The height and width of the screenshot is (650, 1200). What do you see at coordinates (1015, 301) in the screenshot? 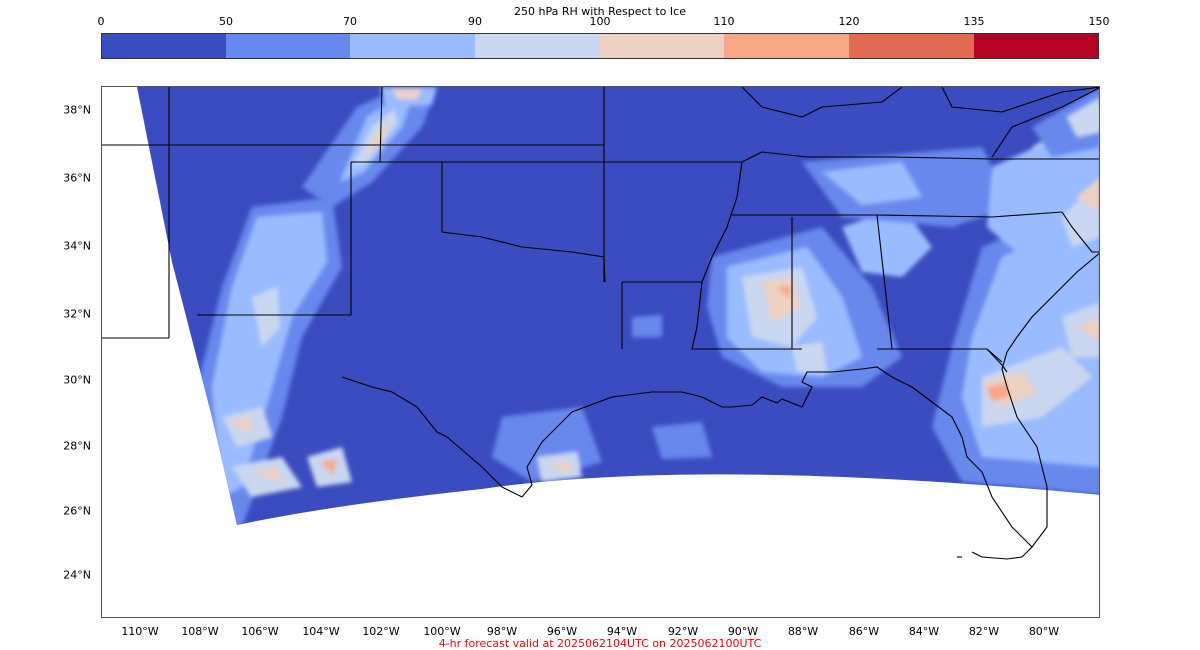
I see `rh-atlantic-coast` at bounding box center [1015, 301].